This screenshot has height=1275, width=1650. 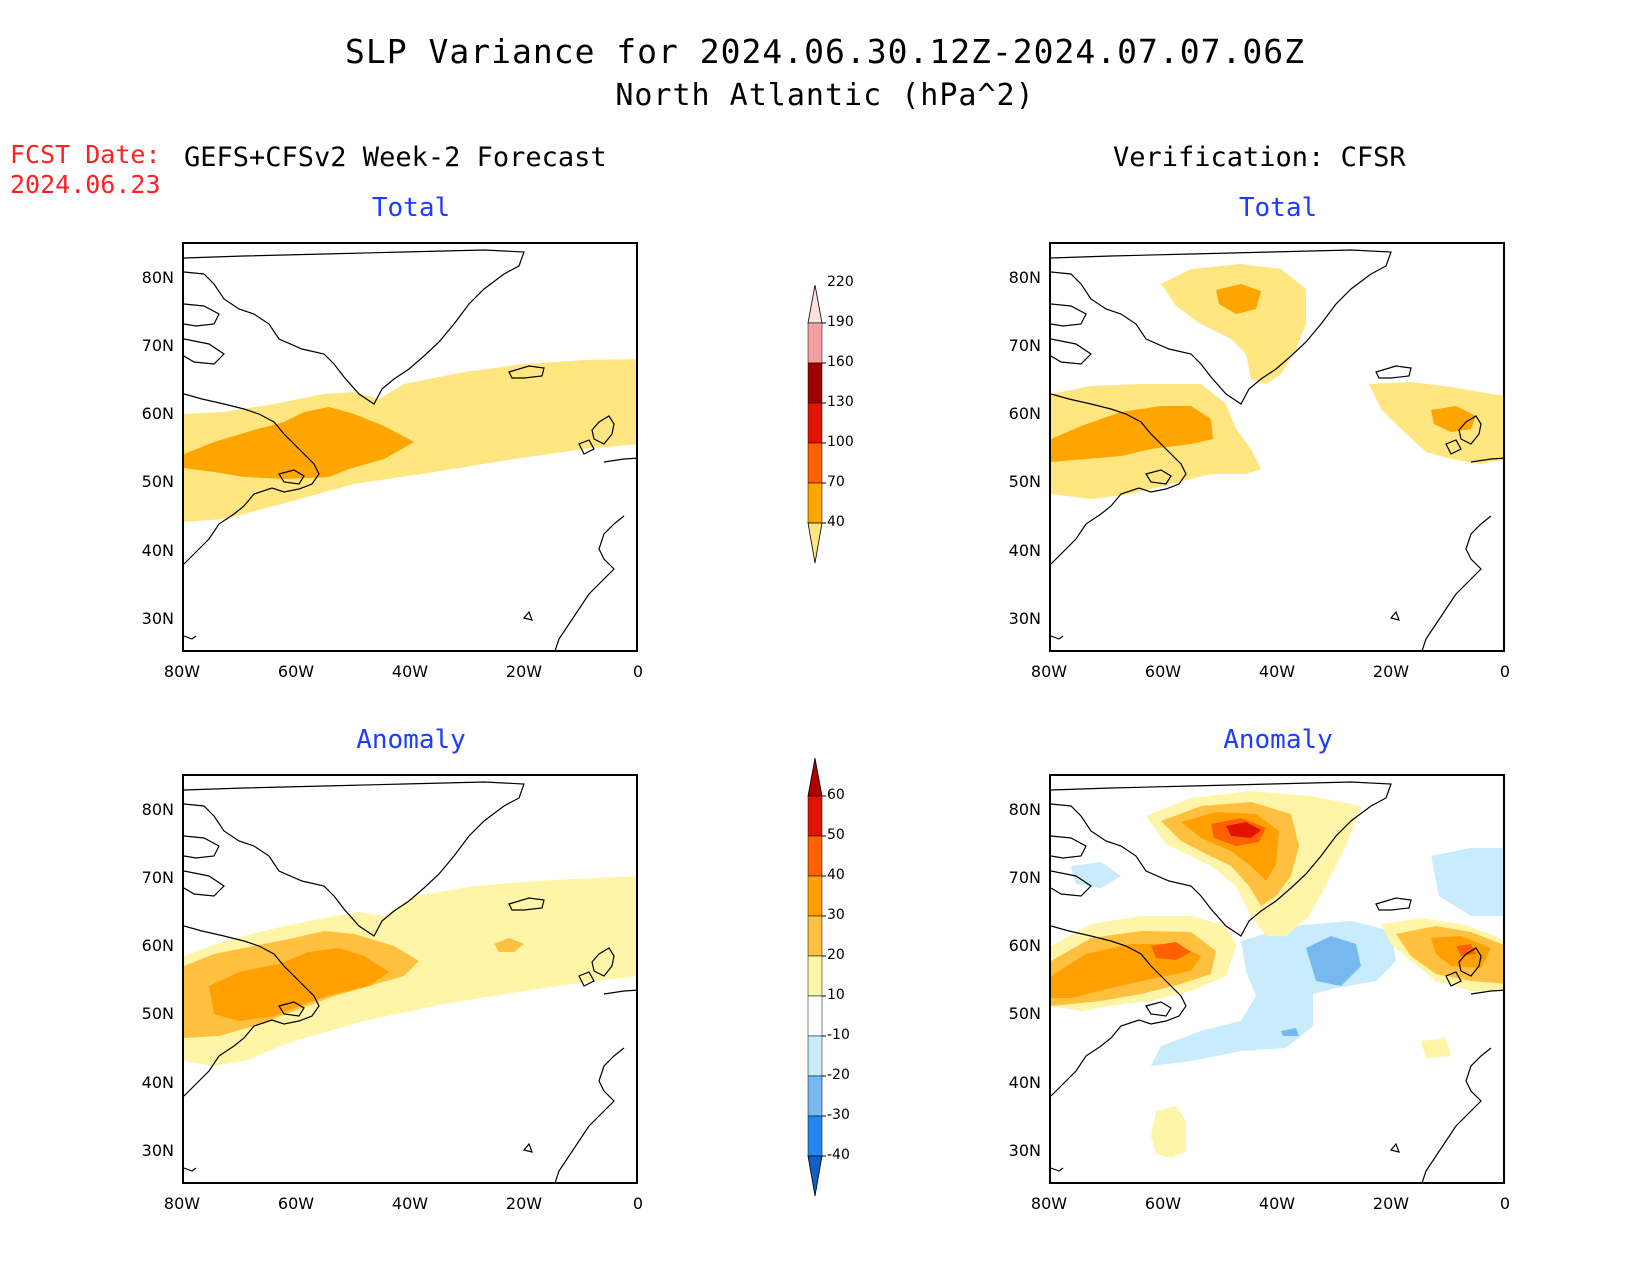 What do you see at coordinates (1163, 1203) in the screenshot?
I see `verification-anomaly-lon-tick: 60W` at bounding box center [1163, 1203].